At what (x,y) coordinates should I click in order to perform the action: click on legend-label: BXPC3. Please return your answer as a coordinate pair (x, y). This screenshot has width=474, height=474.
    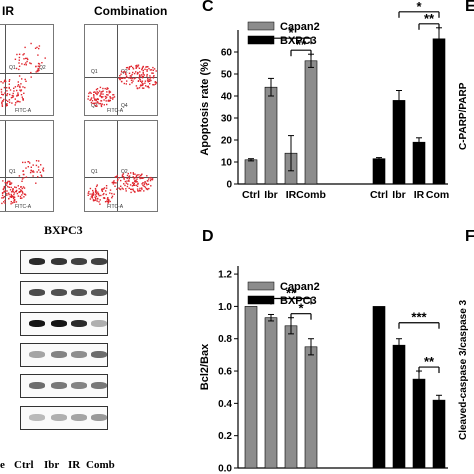
    Looking at the image, I should click on (298, 41).